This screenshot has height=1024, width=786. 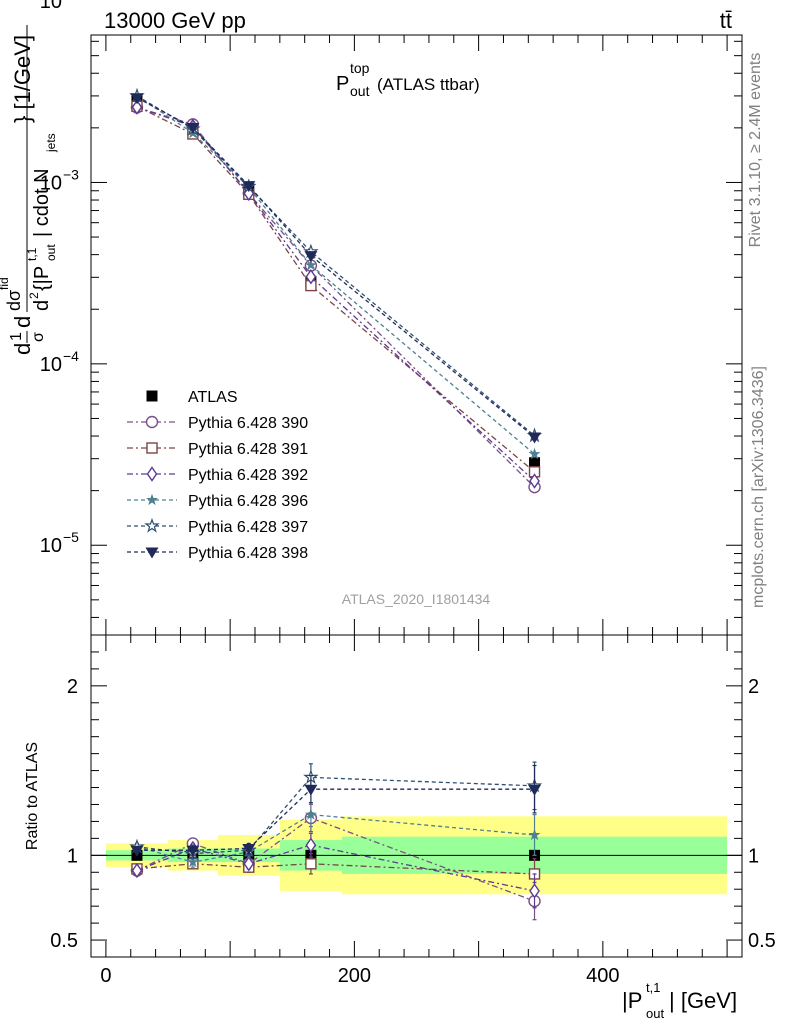 I want to click on ylabel-d2: d, so click(x=42, y=305).